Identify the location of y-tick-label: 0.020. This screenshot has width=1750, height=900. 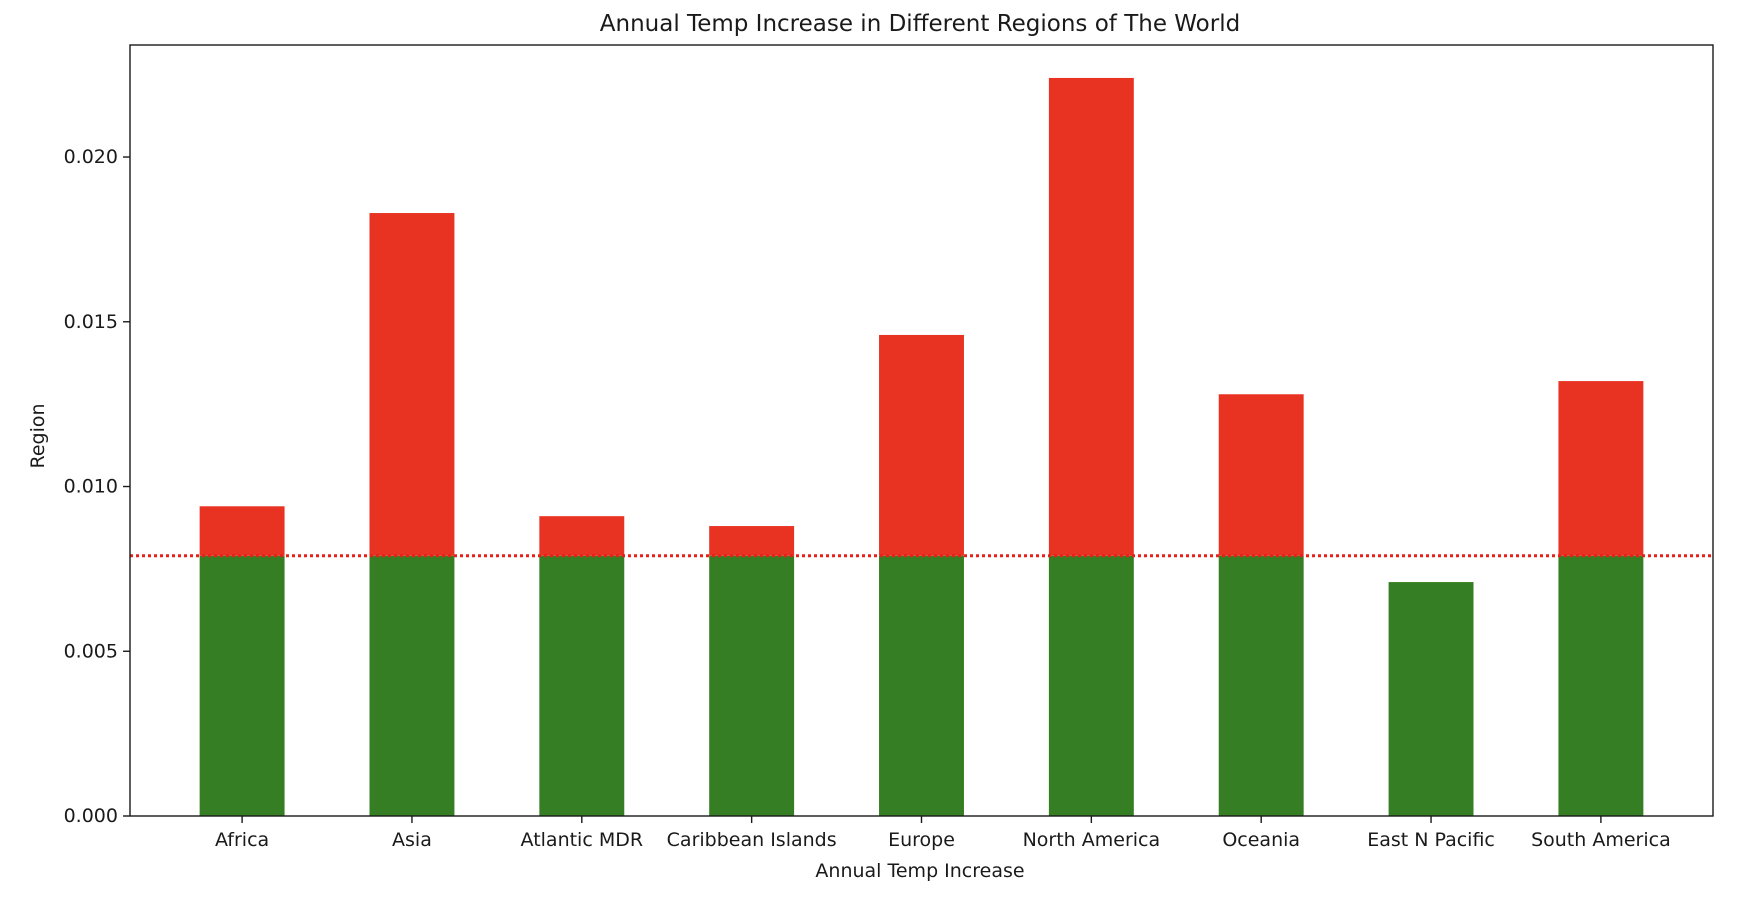
(91, 157).